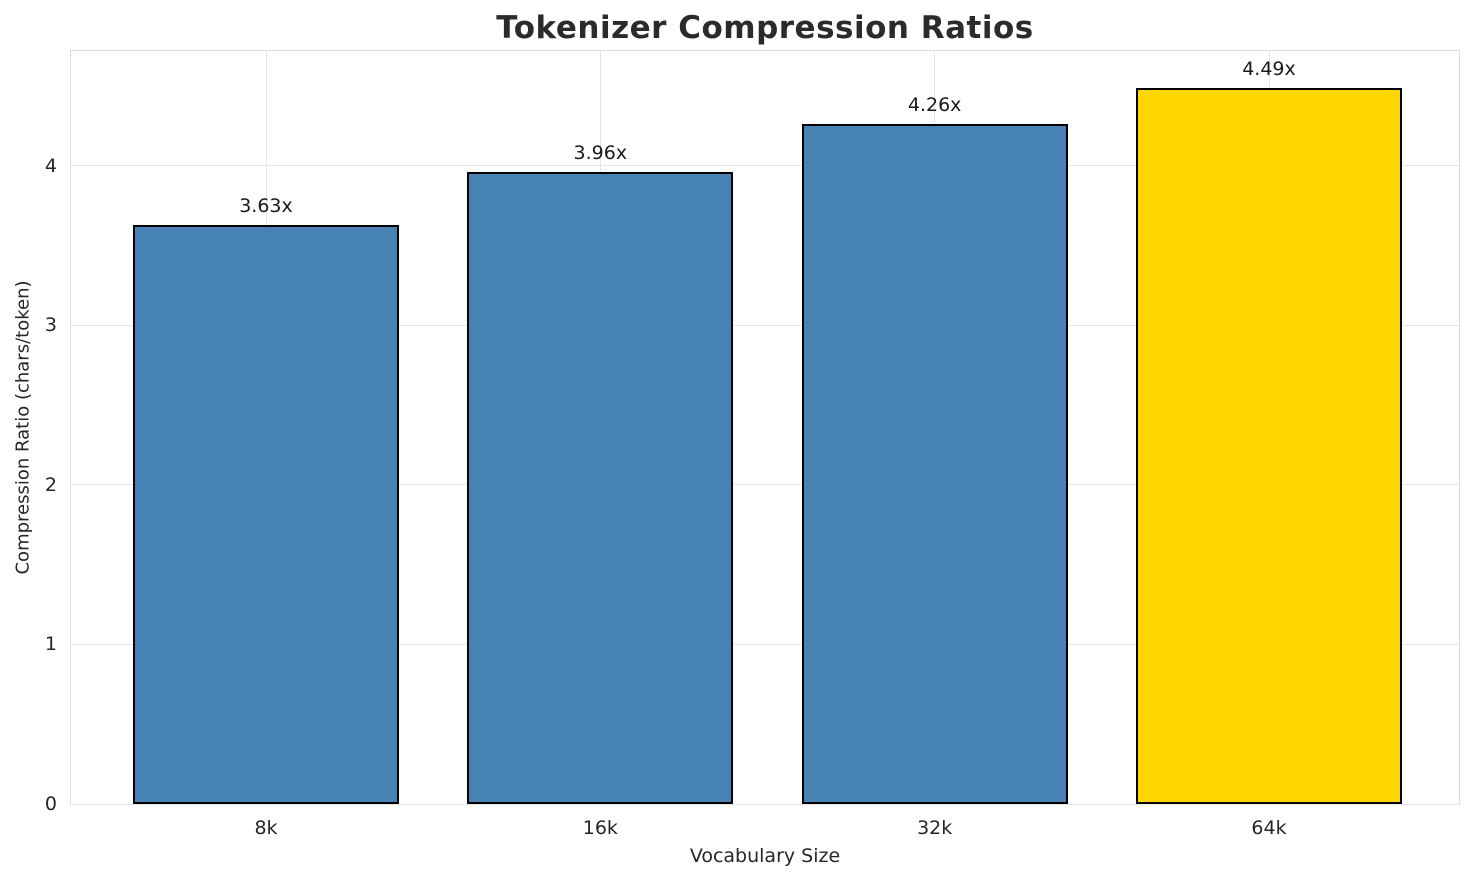 Image resolution: width=1483 pixels, height=885 pixels. What do you see at coordinates (266, 514) in the screenshot?
I see `bar-8k` at bounding box center [266, 514].